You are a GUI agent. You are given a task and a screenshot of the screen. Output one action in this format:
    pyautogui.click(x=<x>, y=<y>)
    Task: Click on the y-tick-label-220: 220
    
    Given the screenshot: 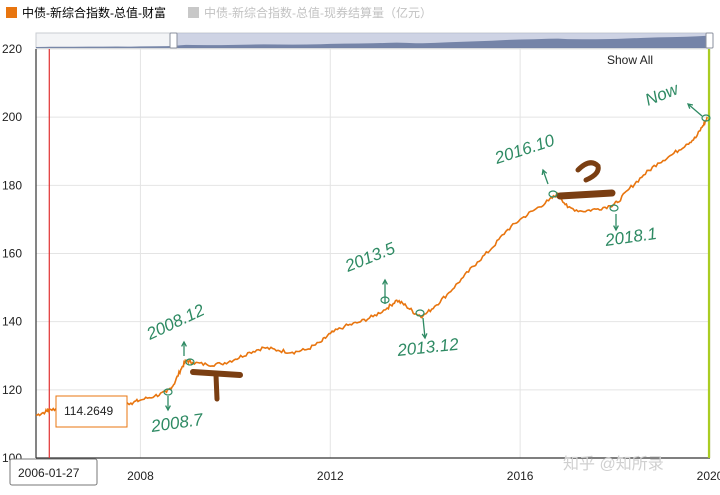 What is the action you would take?
    pyautogui.click(x=12, y=49)
    